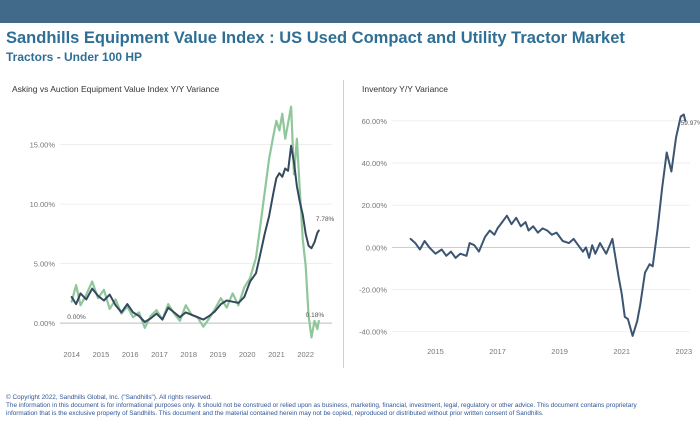 This screenshot has height=425, width=700. Describe the element at coordinates (683, 351) in the screenshot. I see `x-tick-label: 2023` at that location.